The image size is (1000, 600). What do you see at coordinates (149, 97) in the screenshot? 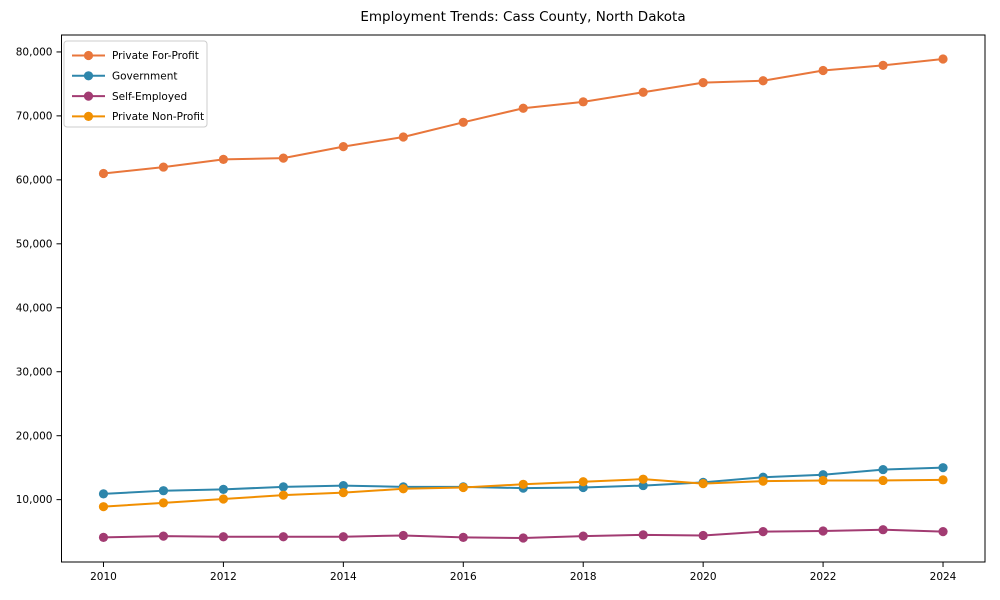
I see `legend-label-self-employed: Self-Employed` at bounding box center [149, 97].